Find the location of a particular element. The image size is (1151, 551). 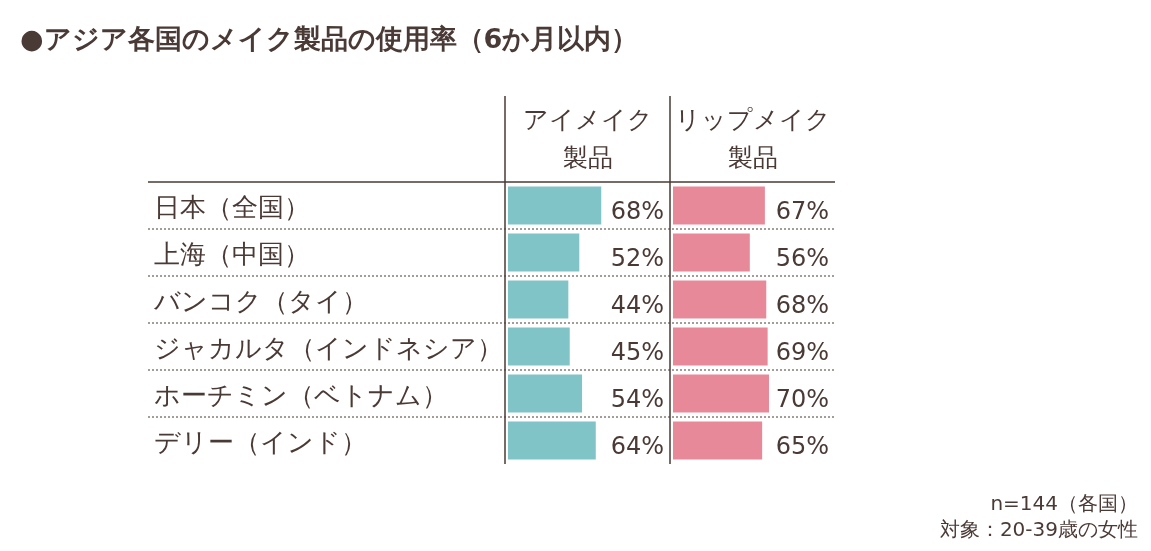

chart-title: リップメイク製品 is located at coordinates (752, 138).